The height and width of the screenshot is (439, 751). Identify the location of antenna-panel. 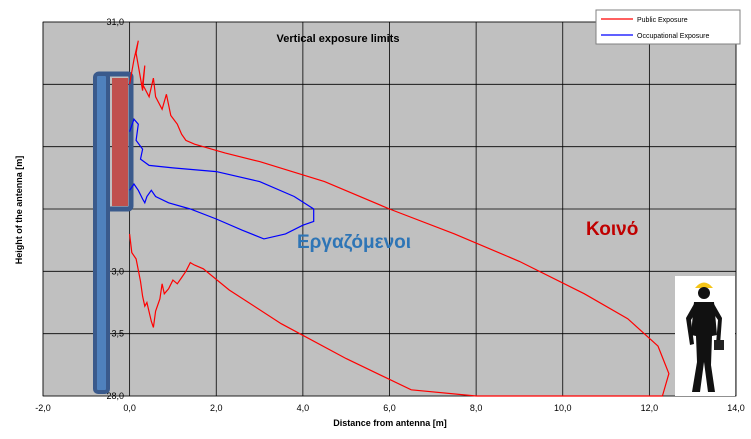
(120, 142).